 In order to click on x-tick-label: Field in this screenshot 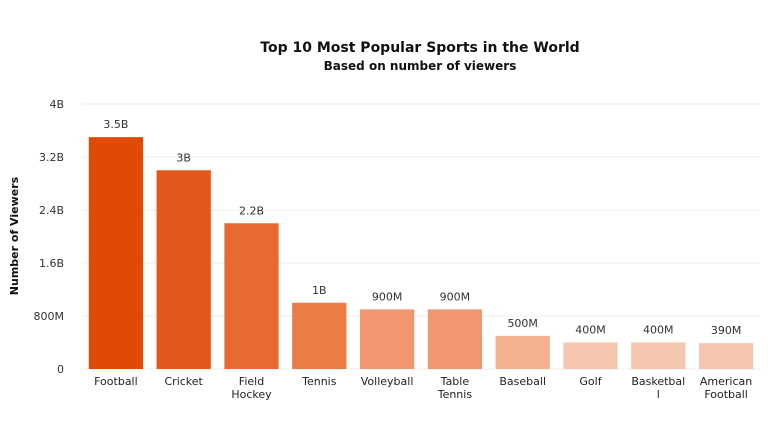, I will do `click(251, 381)`.